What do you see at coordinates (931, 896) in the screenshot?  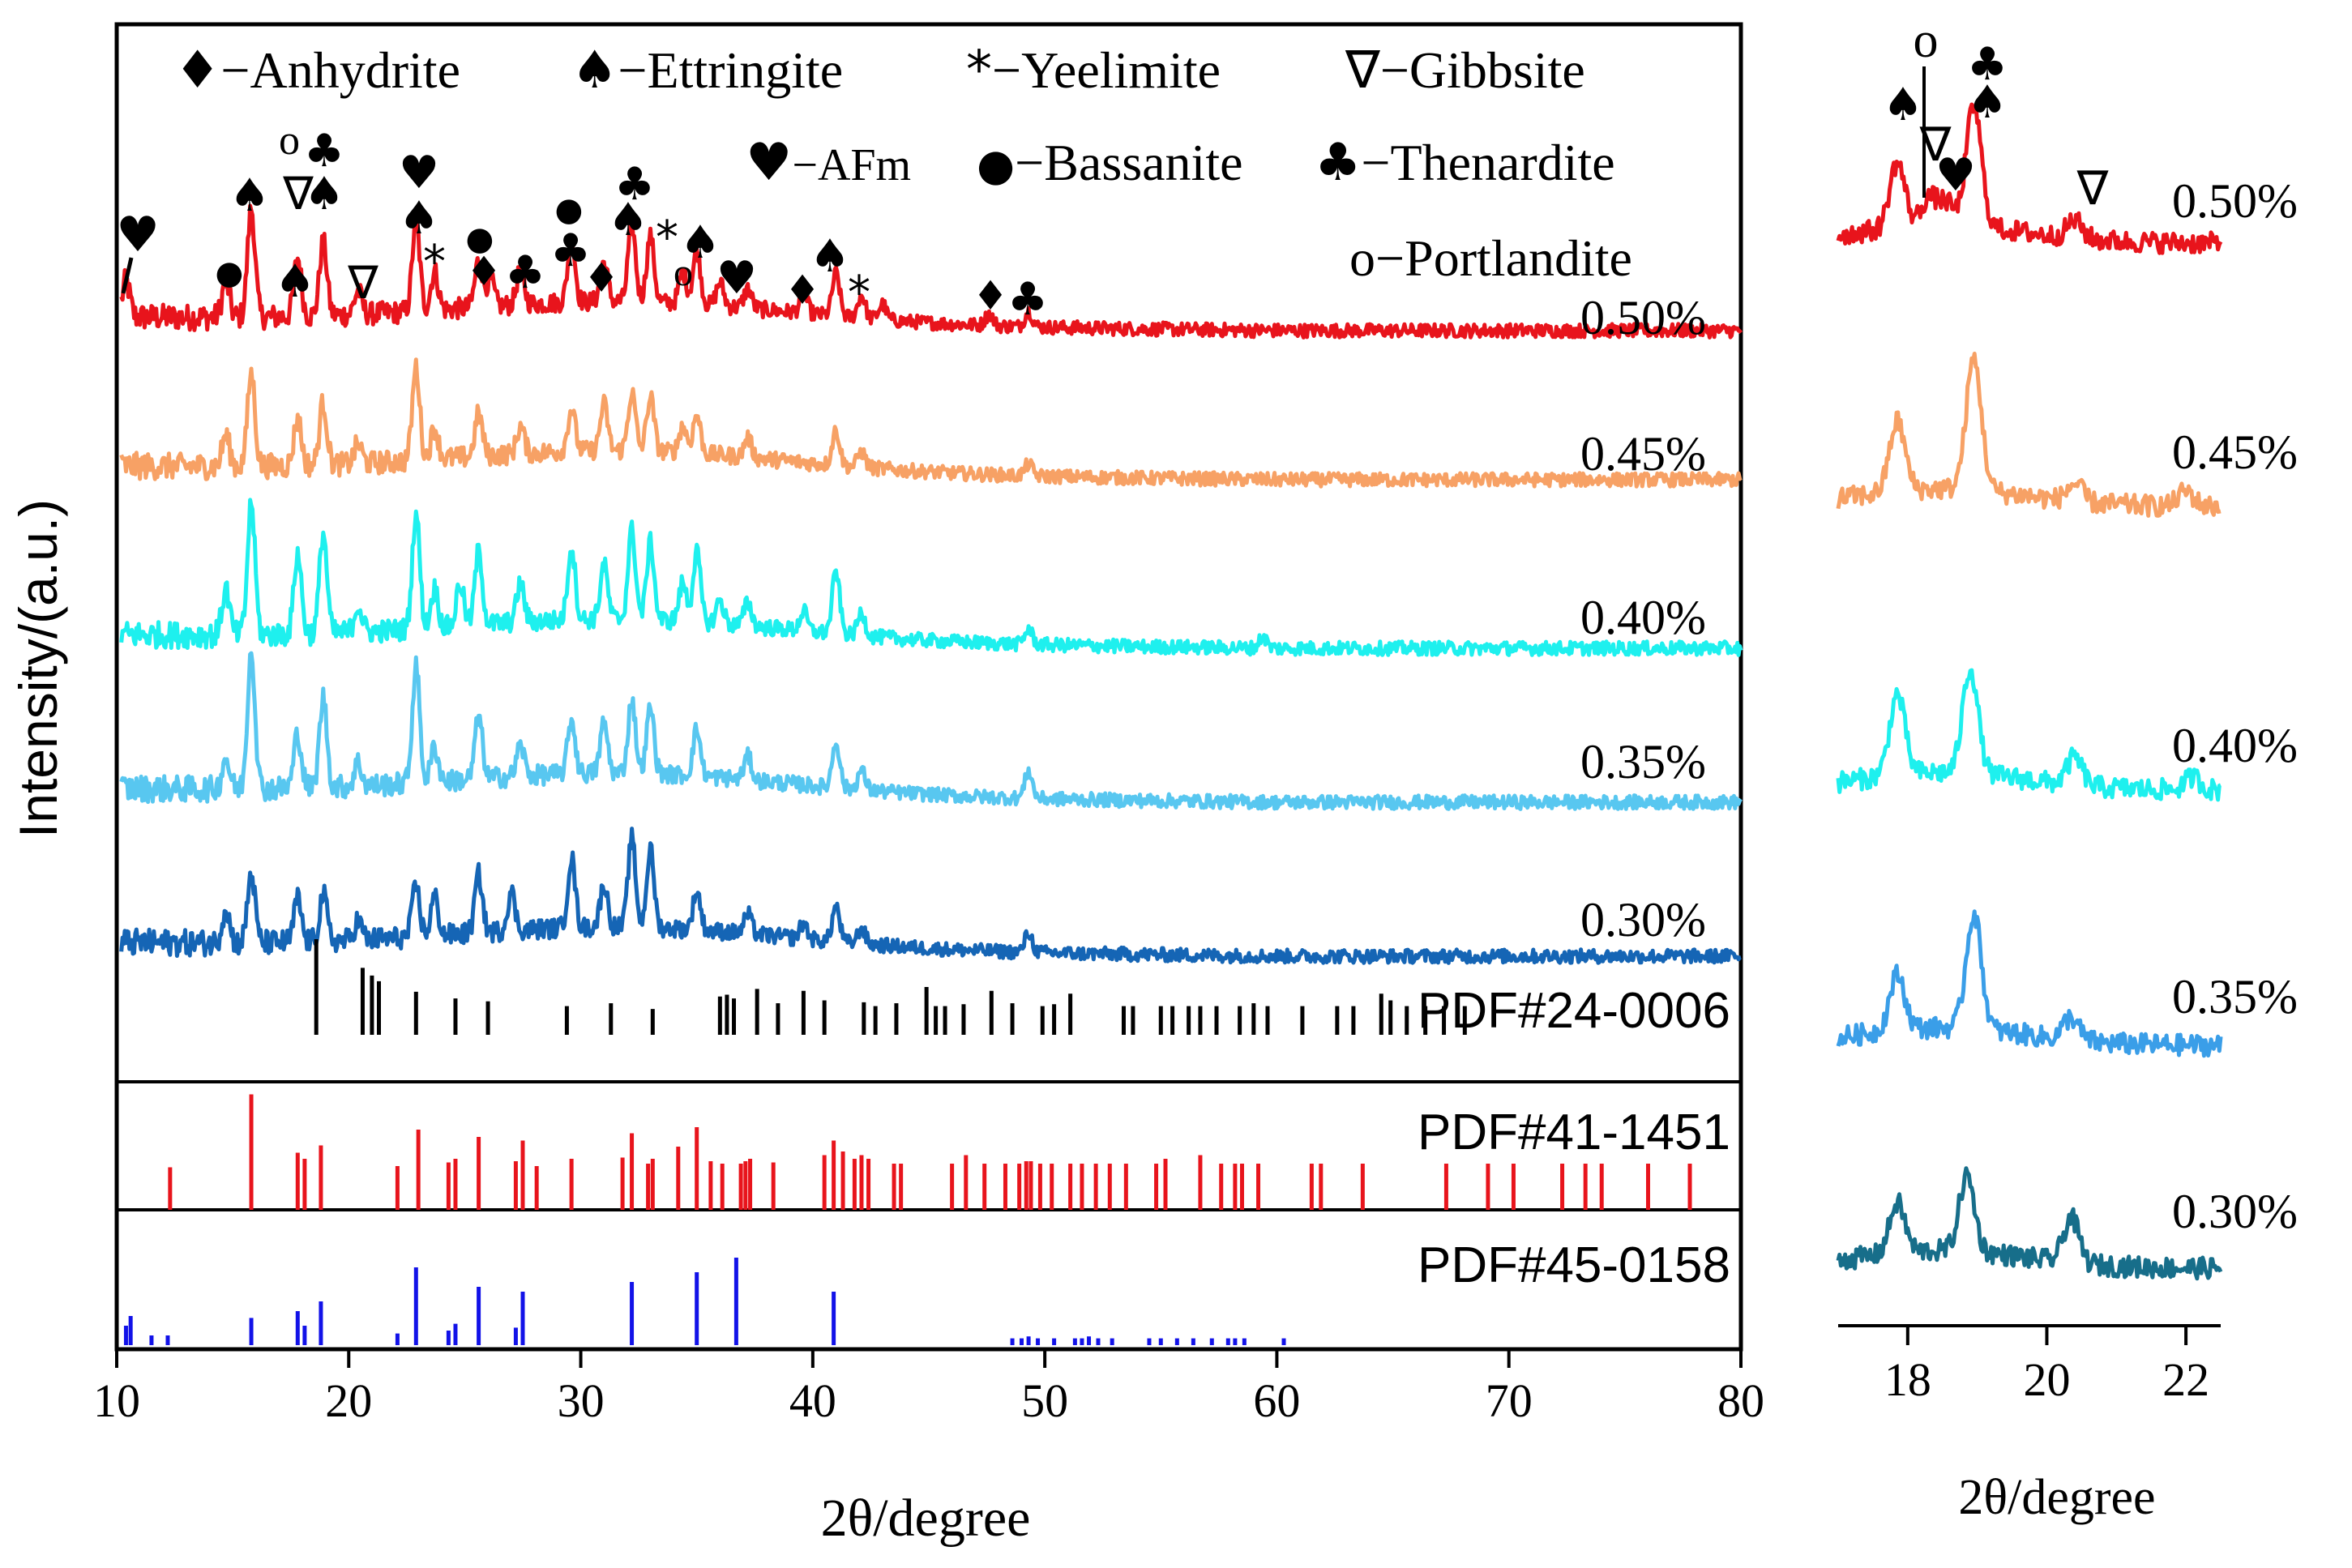 I see `pattern-0.30%` at bounding box center [931, 896].